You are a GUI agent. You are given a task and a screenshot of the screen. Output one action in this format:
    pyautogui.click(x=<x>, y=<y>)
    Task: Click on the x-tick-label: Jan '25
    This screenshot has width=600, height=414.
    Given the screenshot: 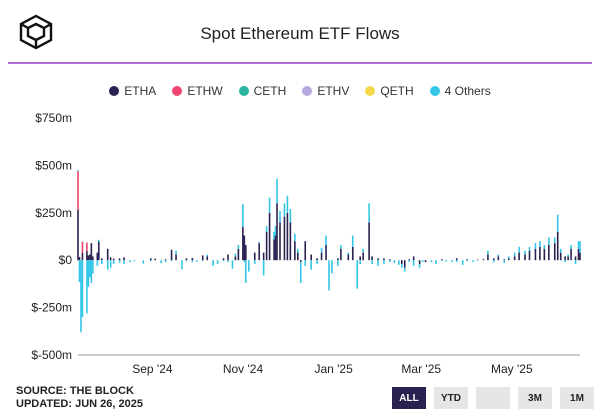 What is the action you would take?
    pyautogui.click(x=333, y=369)
    